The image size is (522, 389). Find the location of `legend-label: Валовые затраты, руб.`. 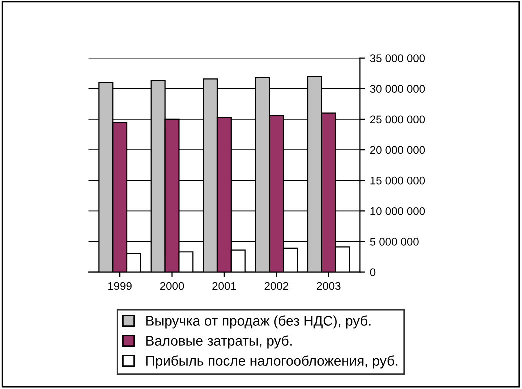

legend-label: Валовые затраты, руб. is located at coordinates (219, 342).